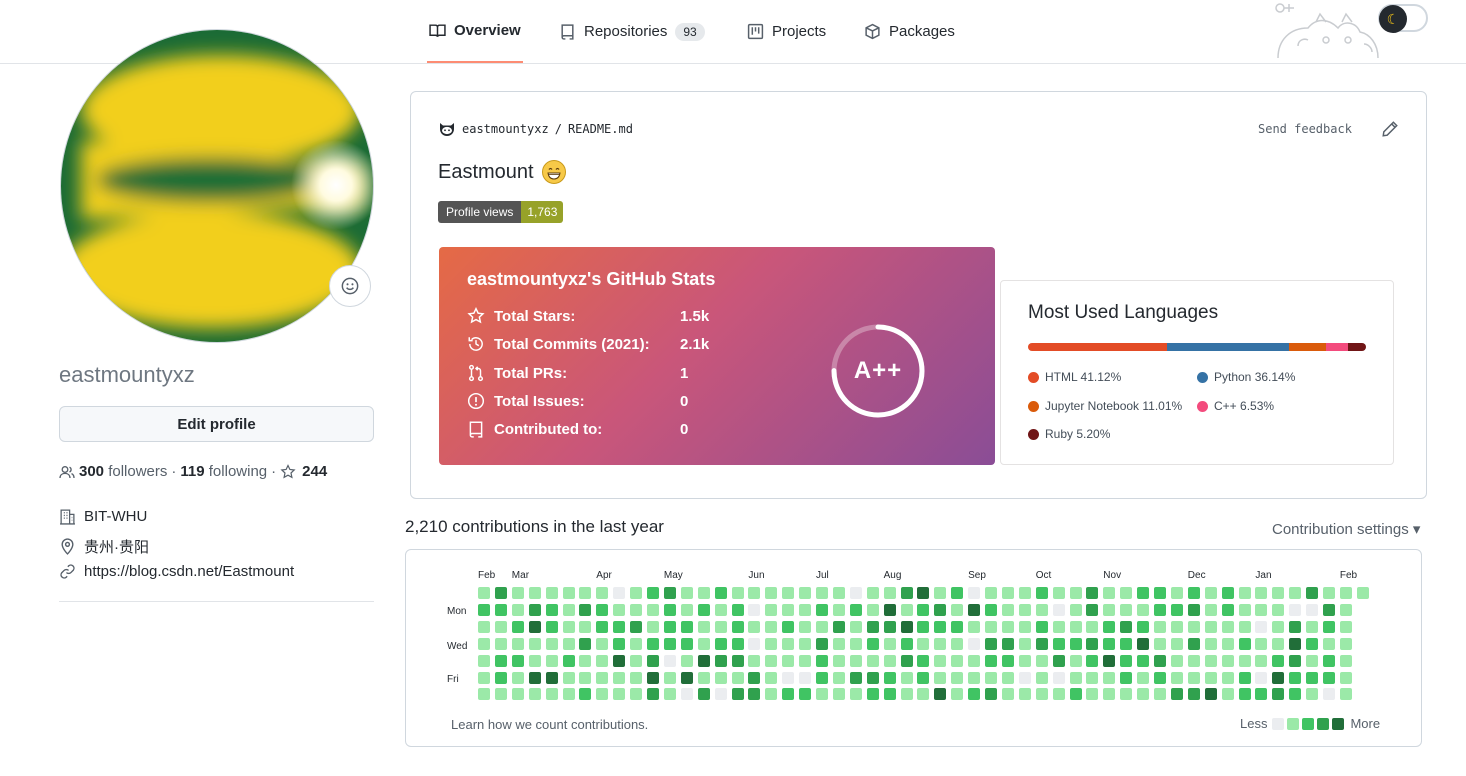 This screenshot has height=776, width=1466. What do you see at coordinates (1346, 529) in the screenshot?
I see `contribution-settings-dropdown: Contribution settings ▾` at bounding box center [1346, 529].